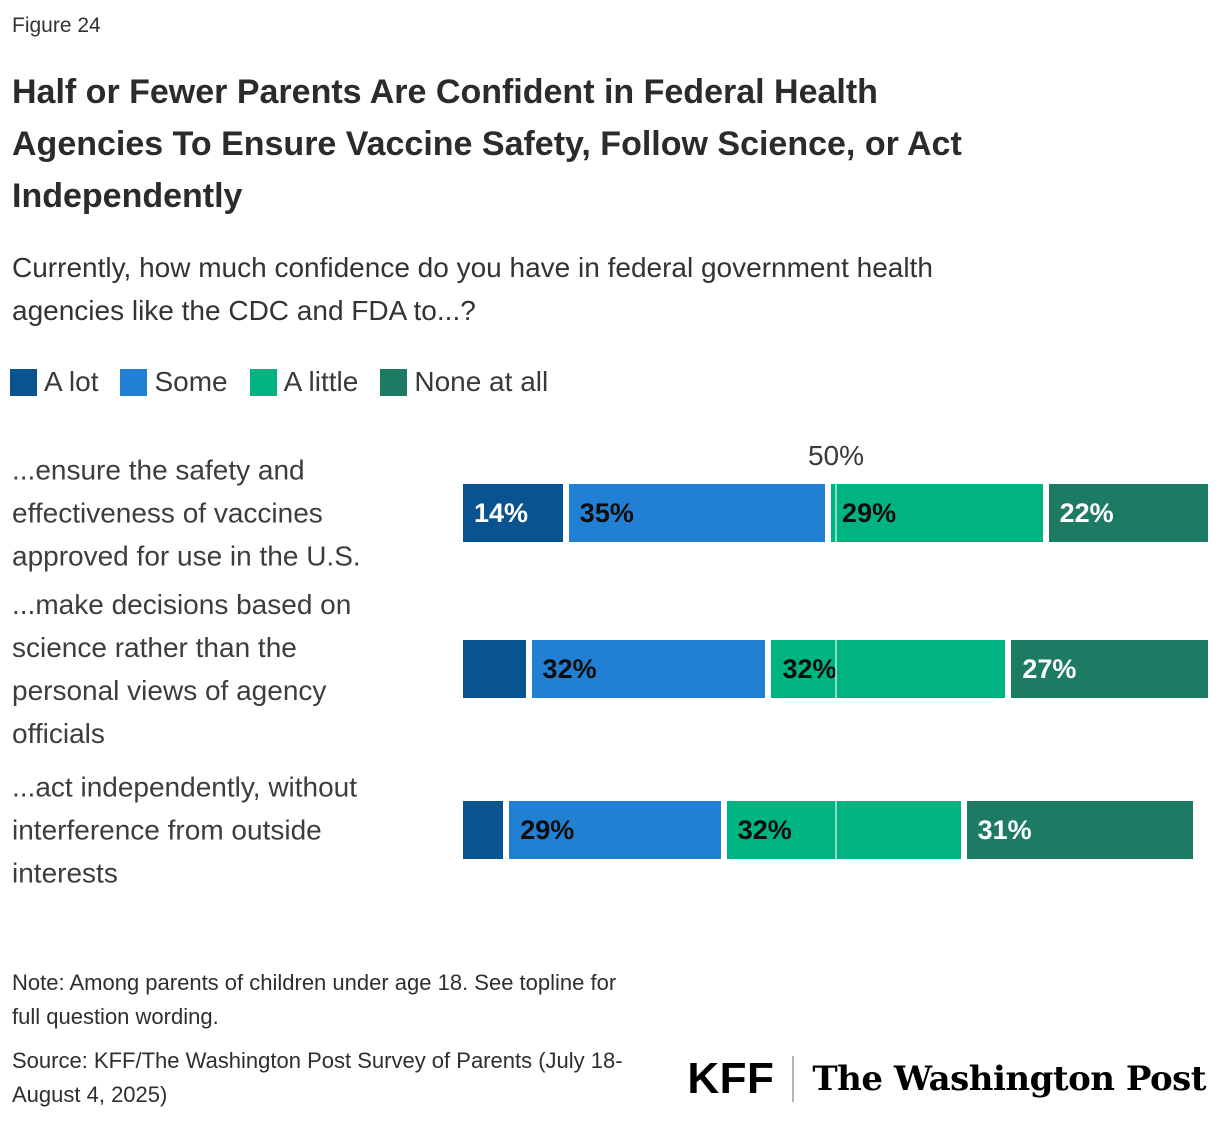  What do you see at coordinates (394, 382) in the screenshot?
I see `legend-swatch-none-at-all` at bounding box center [394, 382].